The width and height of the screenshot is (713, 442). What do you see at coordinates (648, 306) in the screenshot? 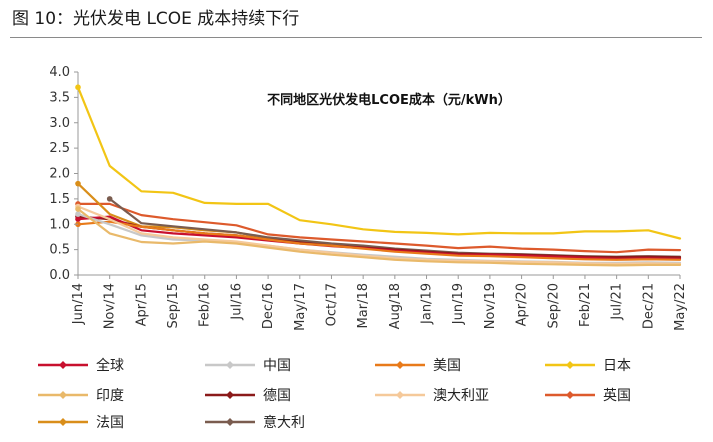
I see `x-tick-label: Dec/21` at bounding box center [648, 306].